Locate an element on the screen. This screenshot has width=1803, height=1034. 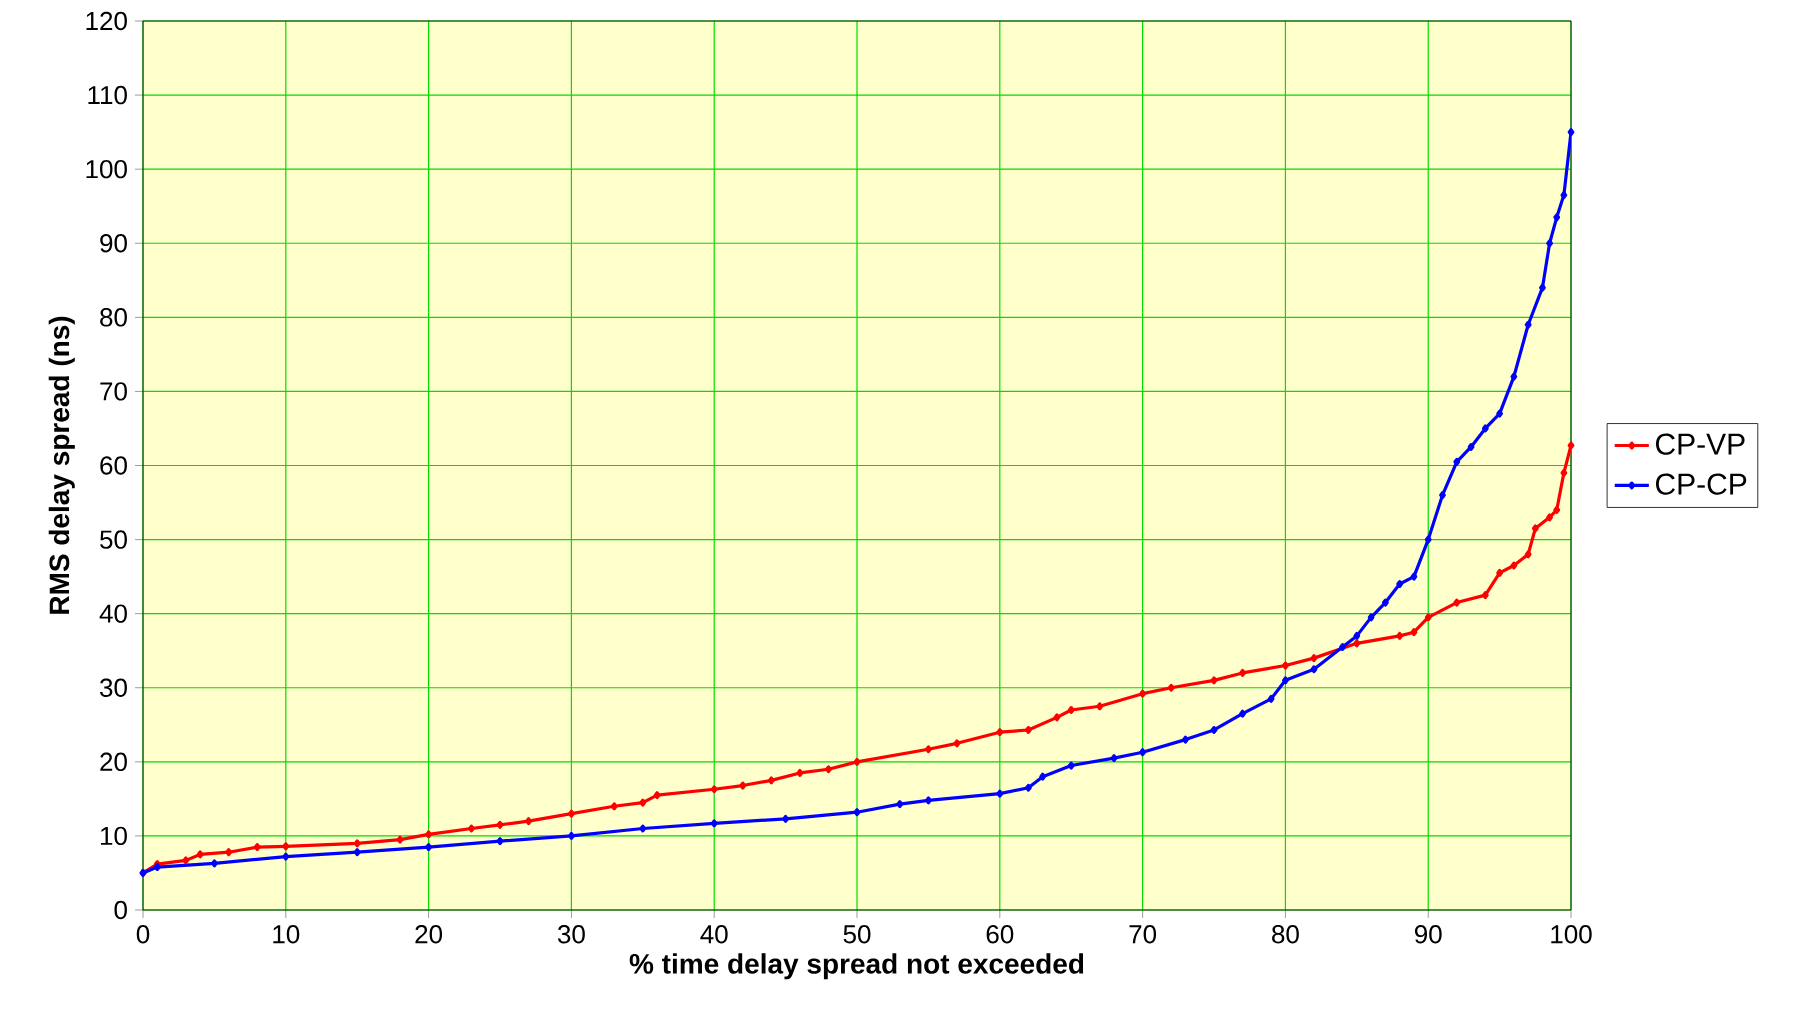
y-tick-label: 90 is located at coordinates (113, 243).